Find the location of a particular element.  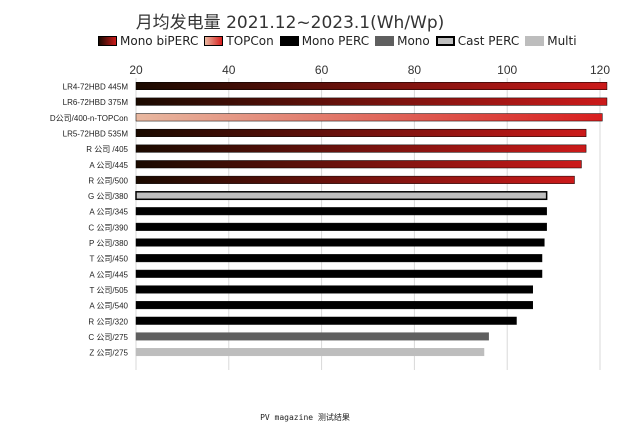

x-tick-label: 120 is located at coordinates (600, 70).